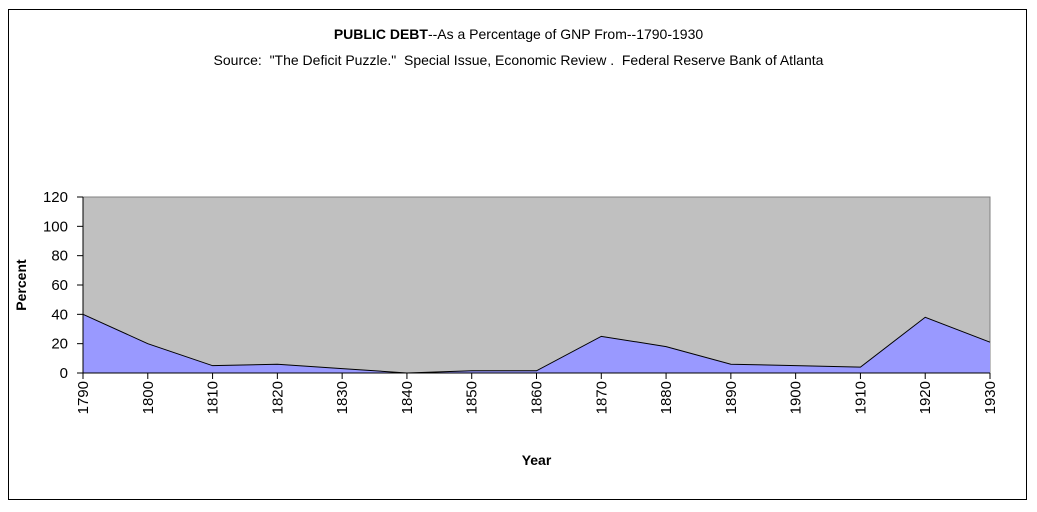  What do you see at coordinates (731, 397) in the screenshot?
I see `x-tick-label: 1890` at bounding box center [731, 397].